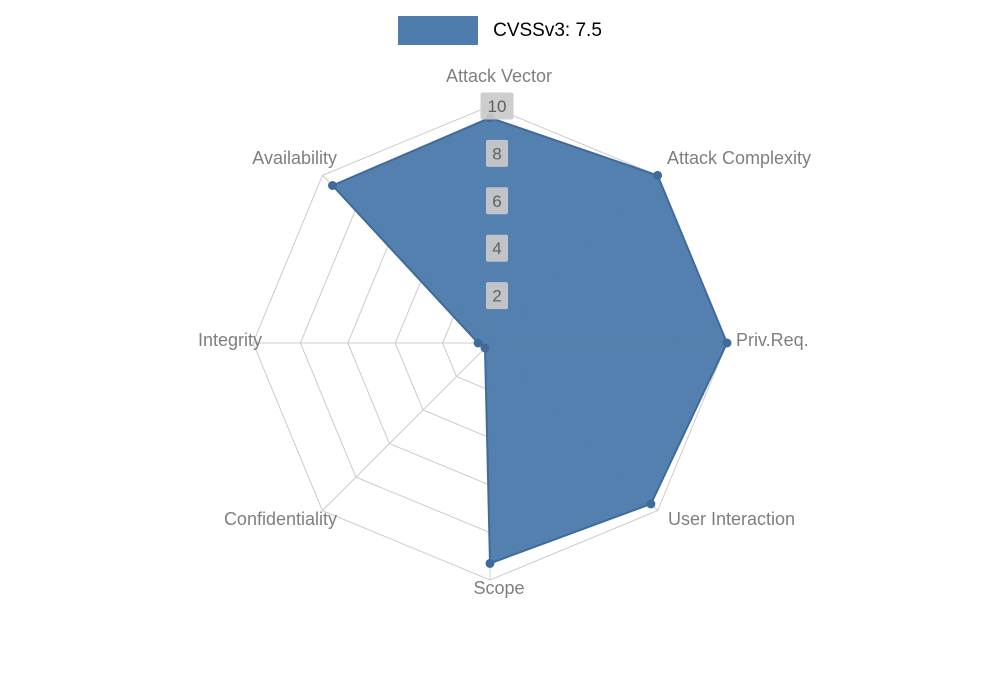 The image size is (1000, 700). What do you see at coordinates (406, 426) in the screenshot?
I see `axis-spoke-confidentiality` at bounding box center [406, 426].